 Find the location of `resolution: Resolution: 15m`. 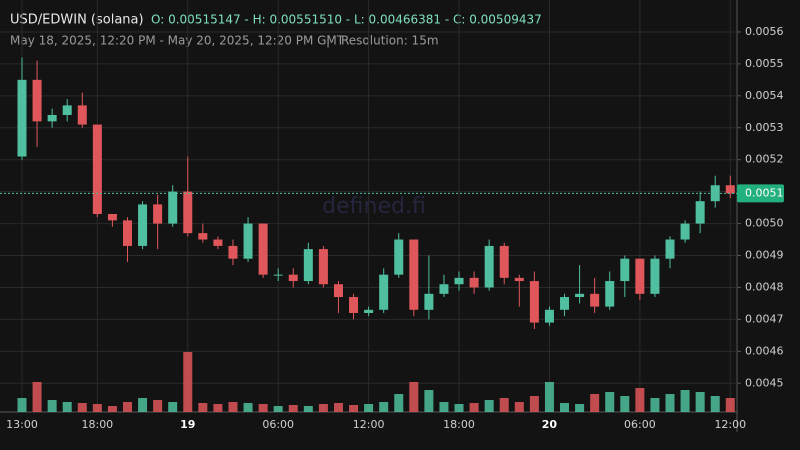

resolution: Resolution: 15m is located at coordinates (390, 41).